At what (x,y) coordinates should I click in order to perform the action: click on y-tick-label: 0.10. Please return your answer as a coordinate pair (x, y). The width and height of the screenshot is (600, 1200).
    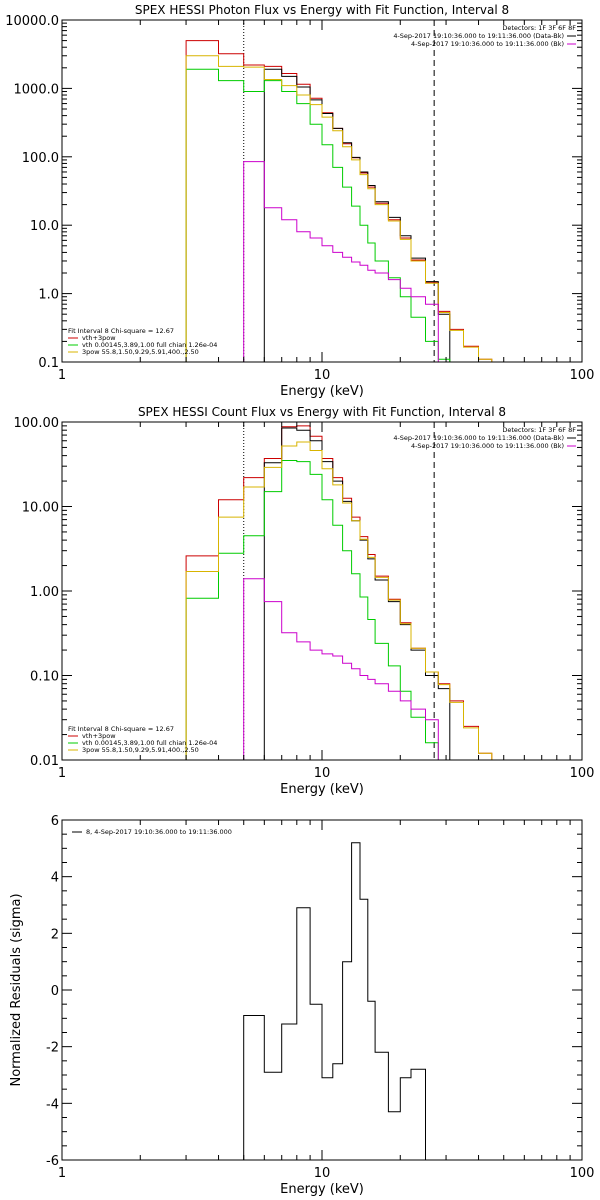
    Looking at the image, I should click on (44, 677).